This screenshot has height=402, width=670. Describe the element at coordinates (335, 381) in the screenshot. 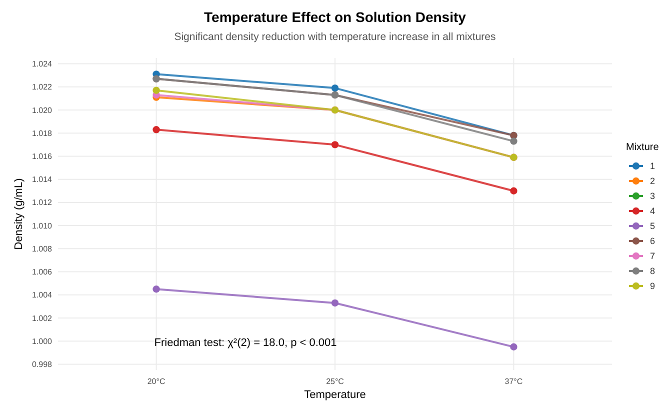

I see `x-tick-label: 25°C` at that location.